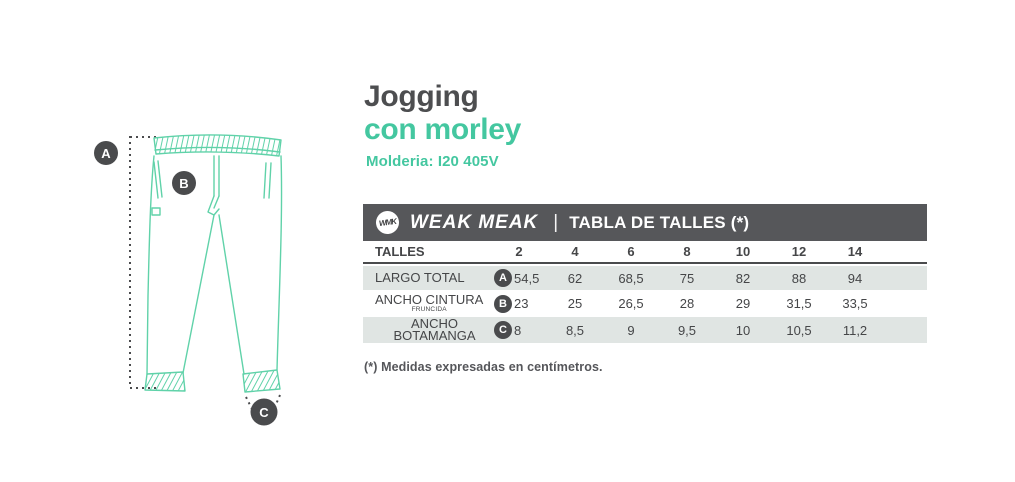  What do you see at coordinates (503, 303) in the screenshot?
I see `row-marker-badge: B` at bounding box center [503, 303].